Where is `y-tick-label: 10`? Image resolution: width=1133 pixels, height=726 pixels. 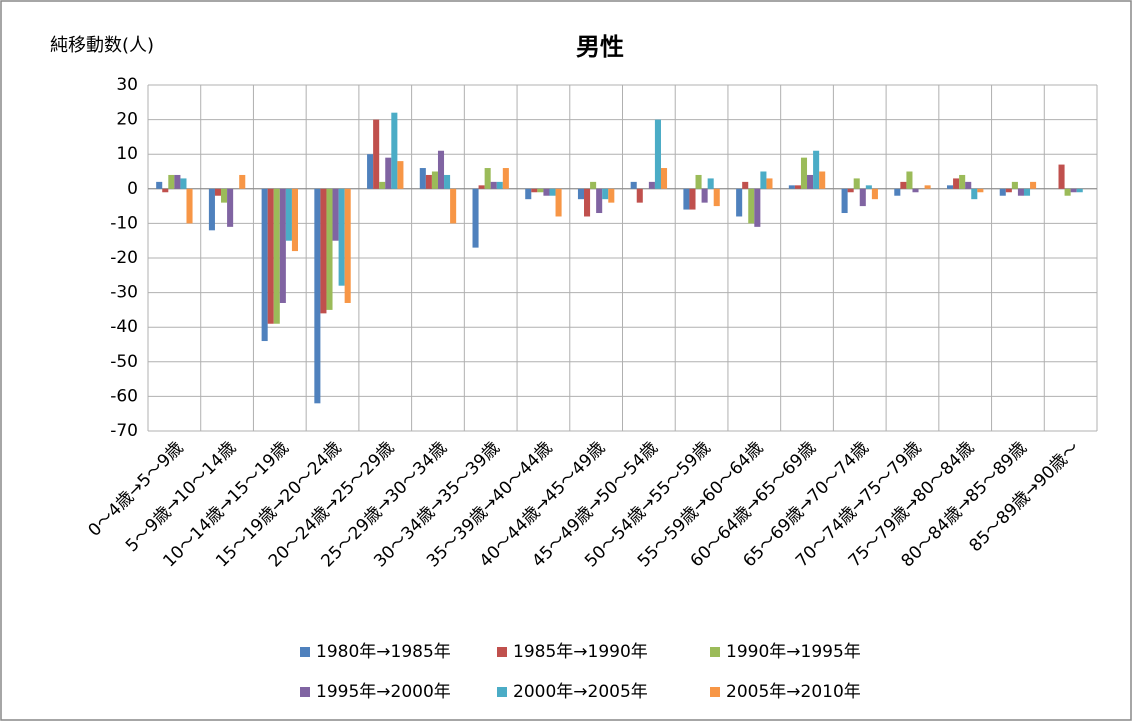 y-tick-label: 10 is located at coordinates (127, 154).